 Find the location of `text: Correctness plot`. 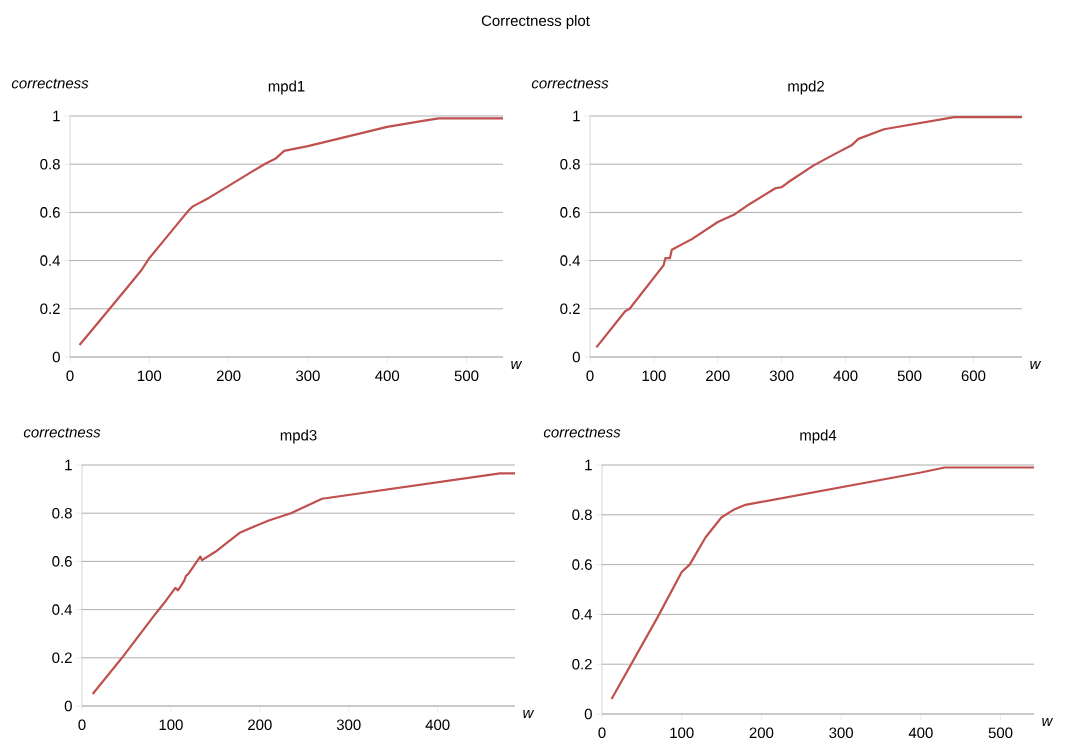

text: Correctness plot is located at coordinates (535, 22).